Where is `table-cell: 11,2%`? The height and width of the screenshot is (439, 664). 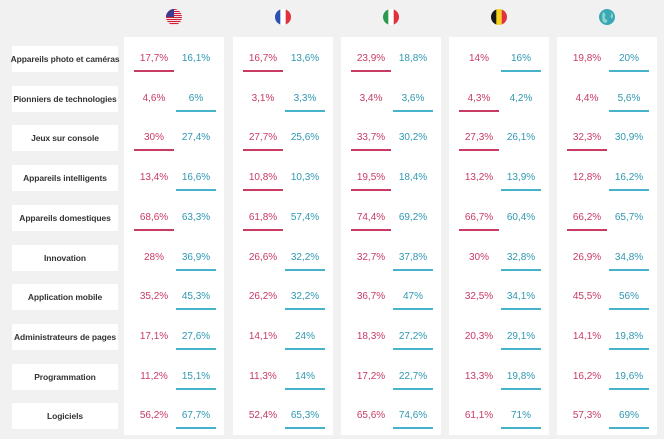
table-cell: 11,2% is located at coordinates (154, 376).